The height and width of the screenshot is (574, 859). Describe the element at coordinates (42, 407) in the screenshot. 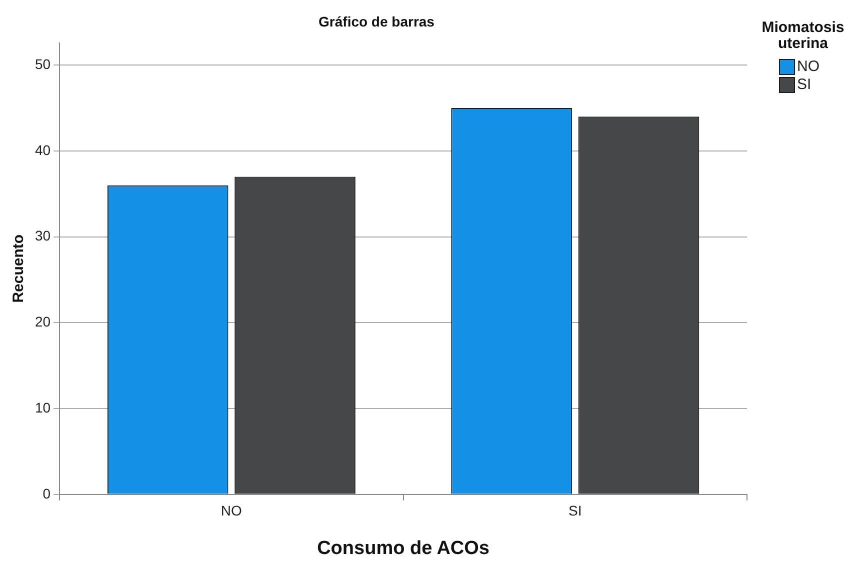

I see `y-tick-label: 10` at that location.